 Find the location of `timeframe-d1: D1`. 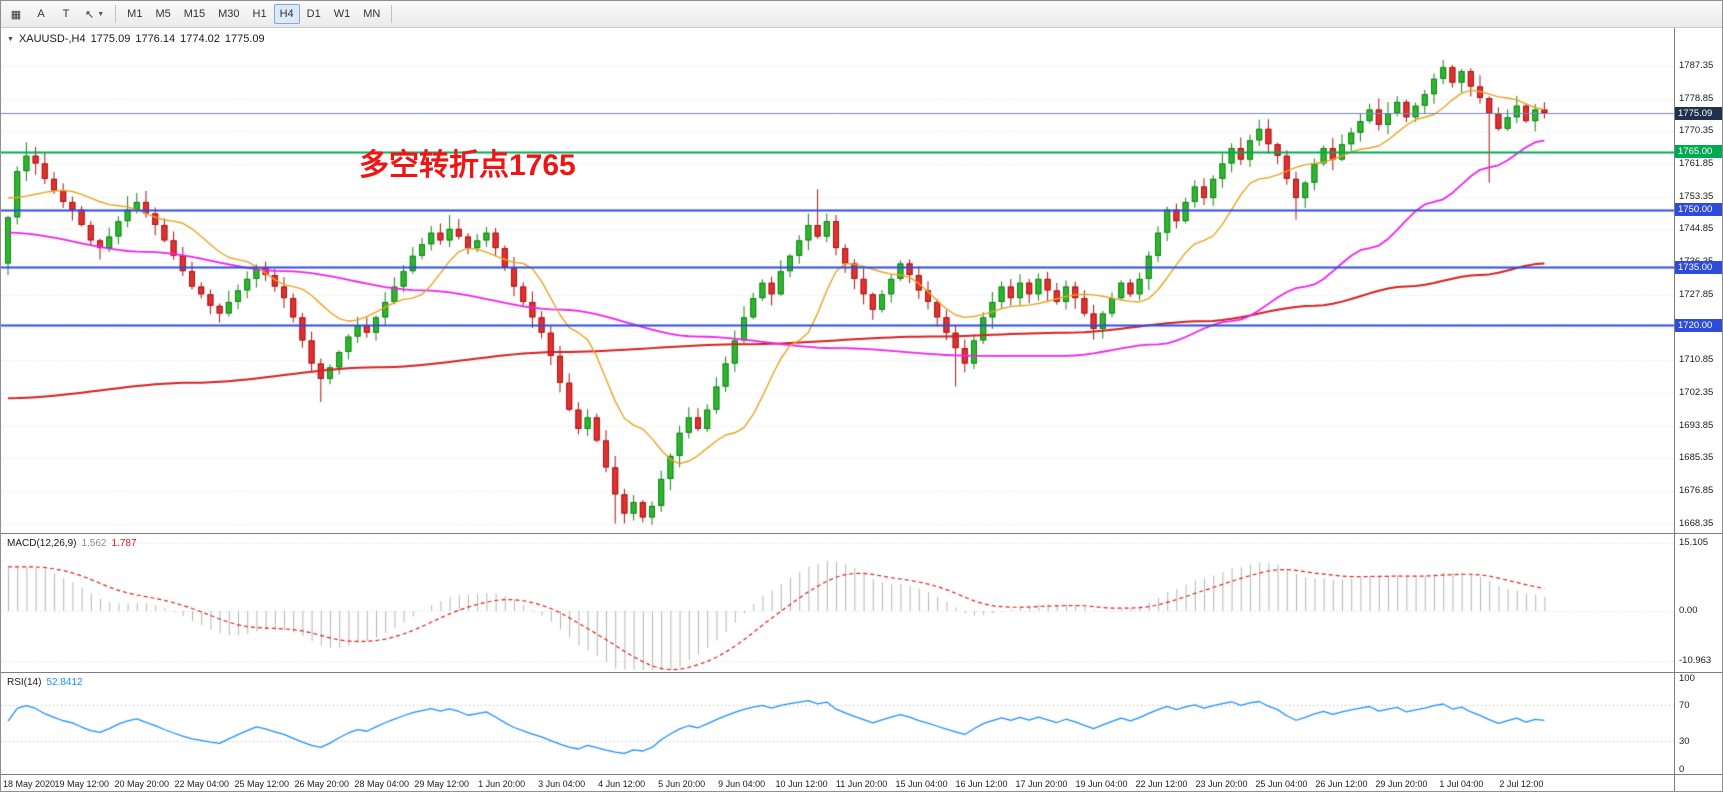

timeframe-d1: D1 is located at coordinates (313, 14).